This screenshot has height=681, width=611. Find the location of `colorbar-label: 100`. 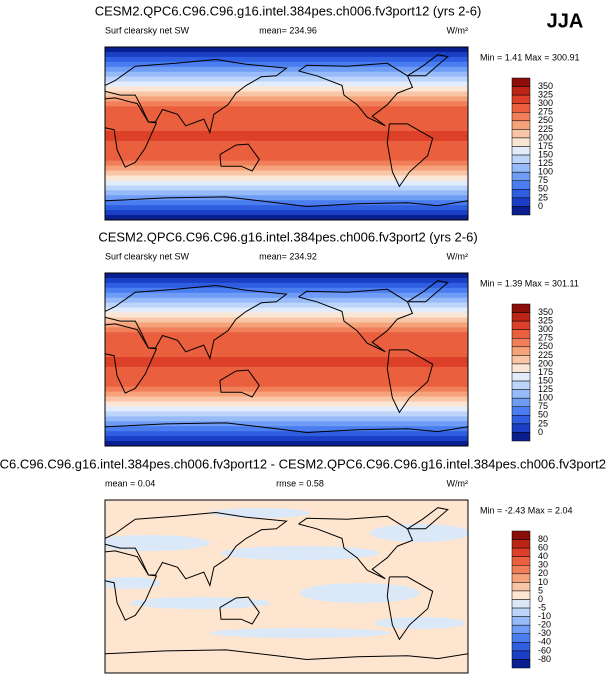

colorbar-label: 100 is located at coordinates (545, 398).